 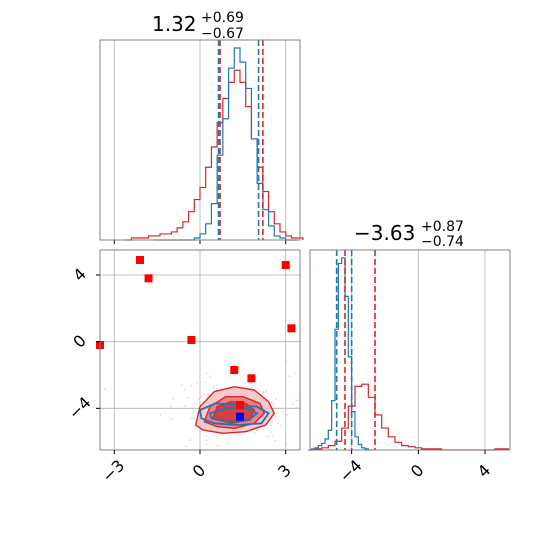 What do you see at coordinates (351, 471) in the screenshot?
I see `marginal-2-x-tick-label: −4` at bounding box center [351, 471].